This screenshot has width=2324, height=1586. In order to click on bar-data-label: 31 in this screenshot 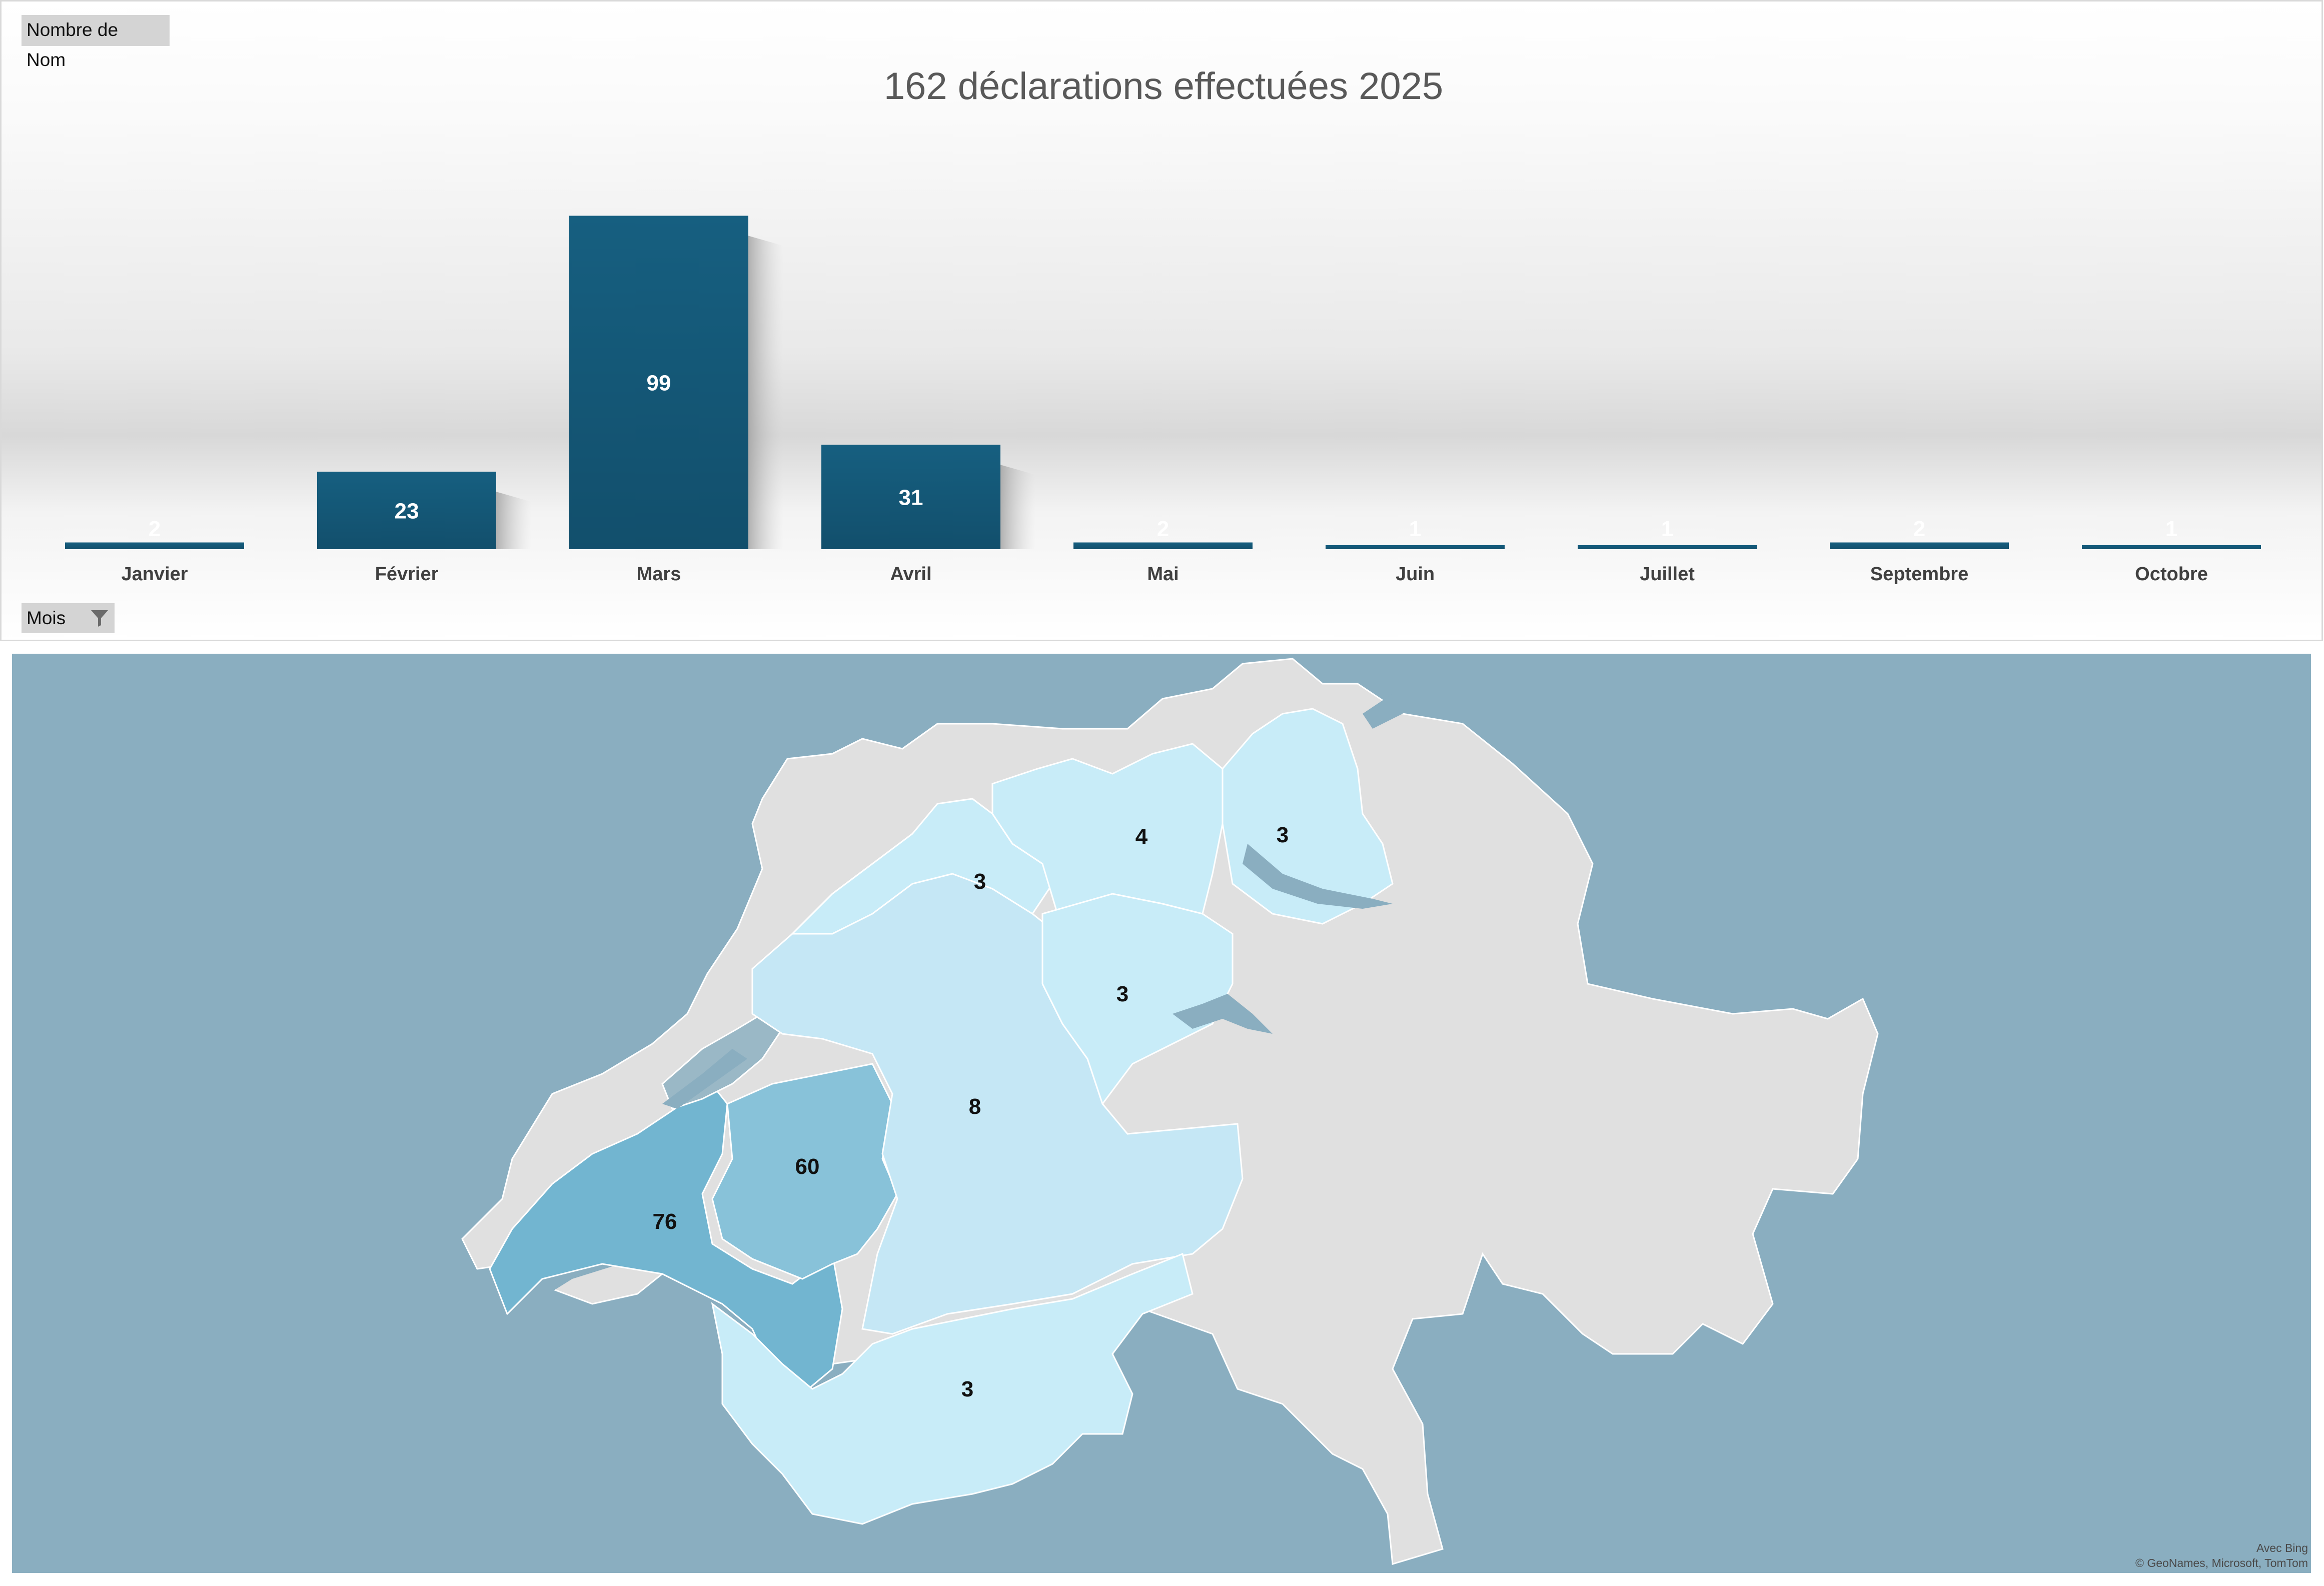, I will do `click(911, 498)`.